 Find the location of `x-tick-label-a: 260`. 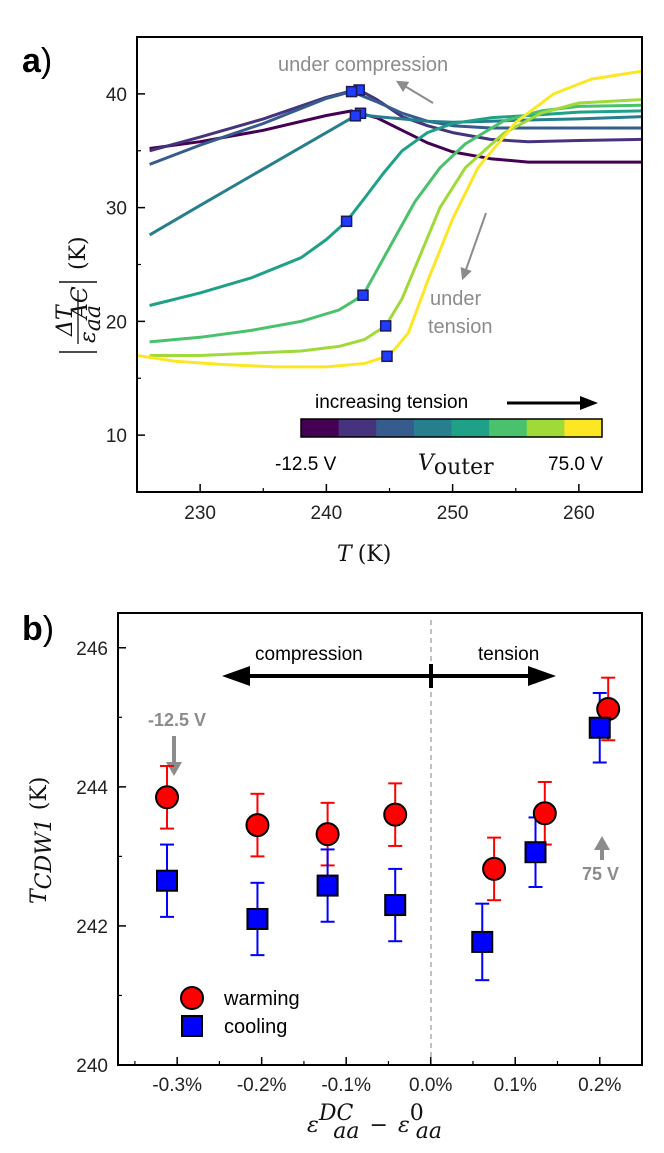

x-tick-label-a: 260 is located at coordinates (579, 513).